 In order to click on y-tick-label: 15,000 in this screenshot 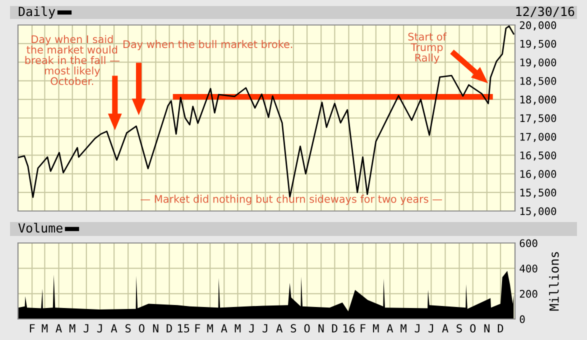, I will do `click(538, 211)`.